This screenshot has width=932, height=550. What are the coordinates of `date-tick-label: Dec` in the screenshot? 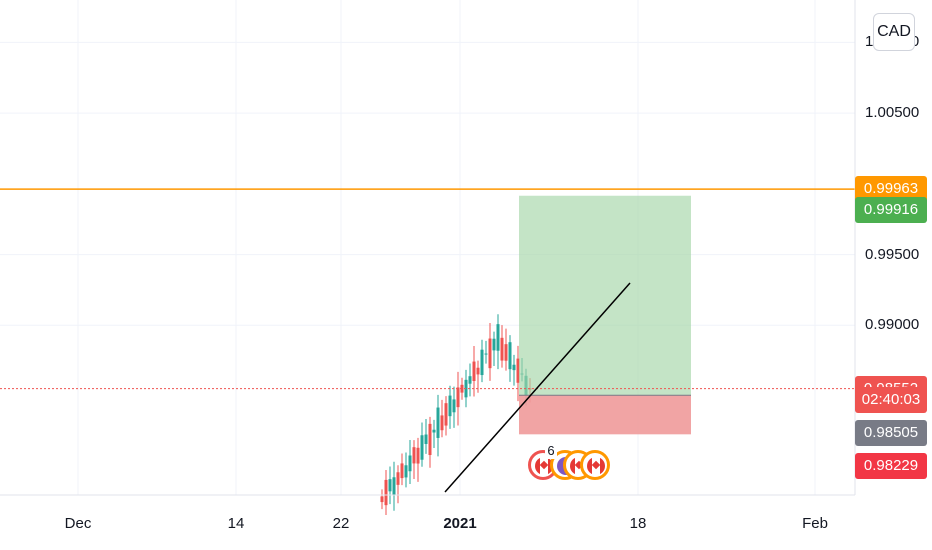 It's located at (78, 523).